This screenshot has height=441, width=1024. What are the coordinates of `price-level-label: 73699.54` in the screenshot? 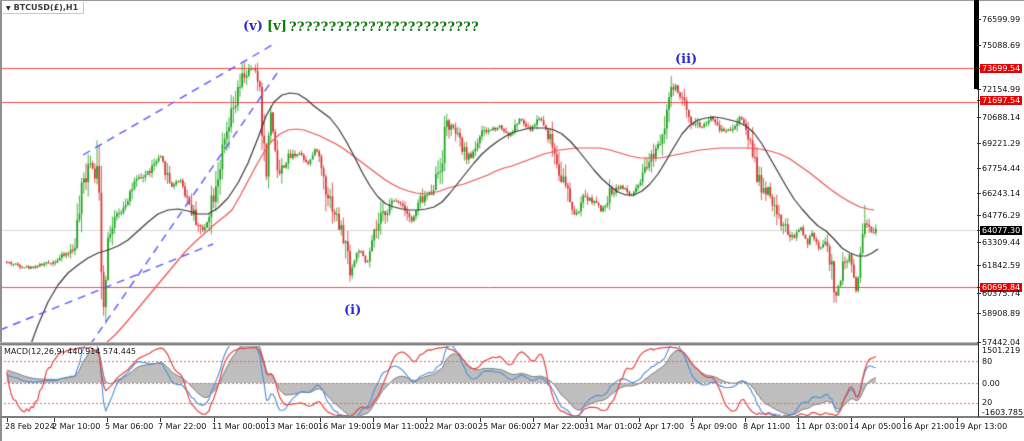 It's located at (1001, 68).